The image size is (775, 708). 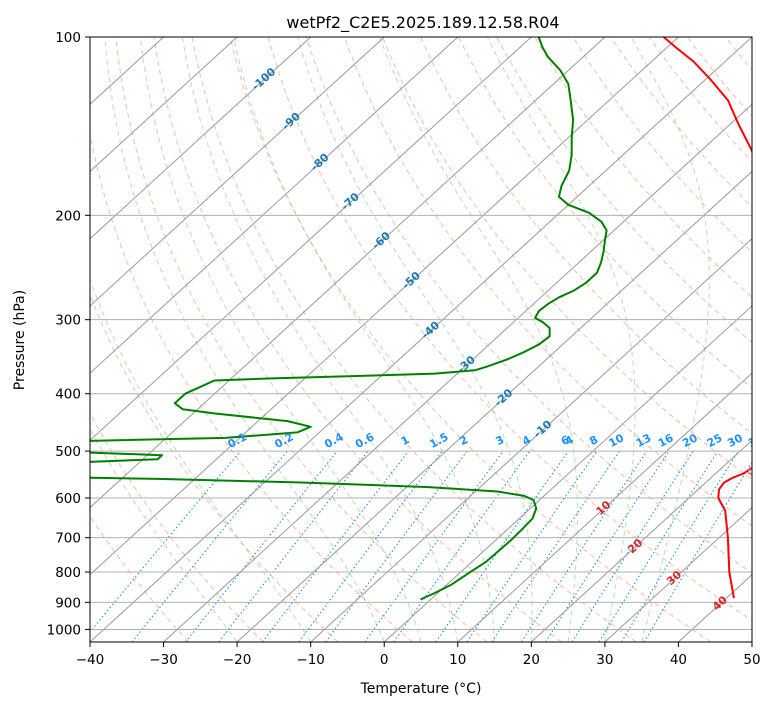 I want to click on y-tick-label: 100, so click(x=68, y=38).